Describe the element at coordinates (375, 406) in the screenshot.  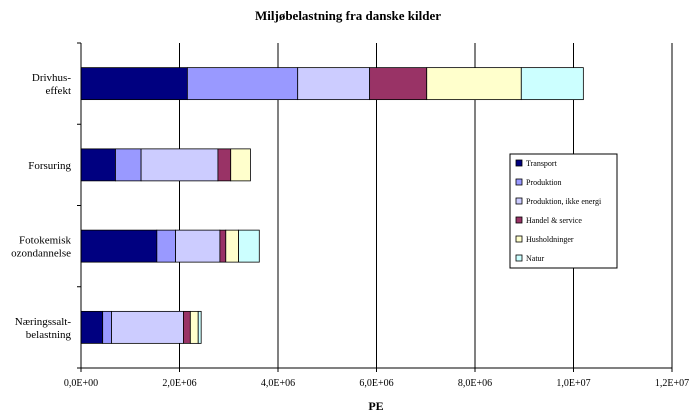
I see `x-axis-label: PE` at that location.